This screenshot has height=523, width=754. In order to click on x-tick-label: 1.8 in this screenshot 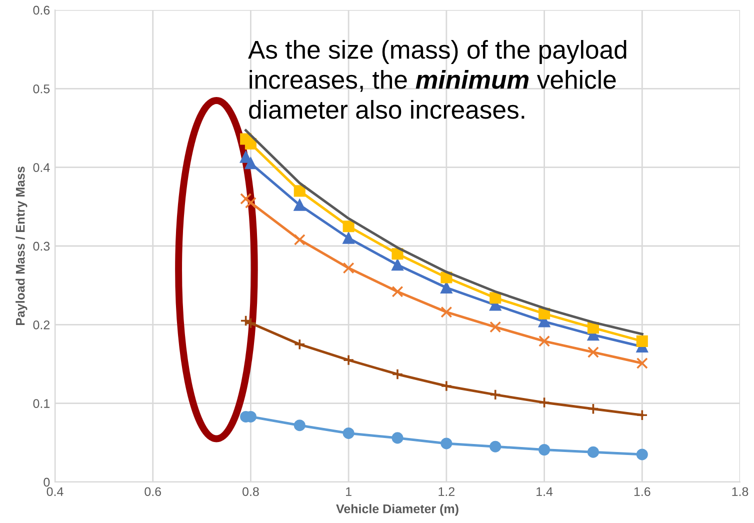, I will do `click(740, 491)`.